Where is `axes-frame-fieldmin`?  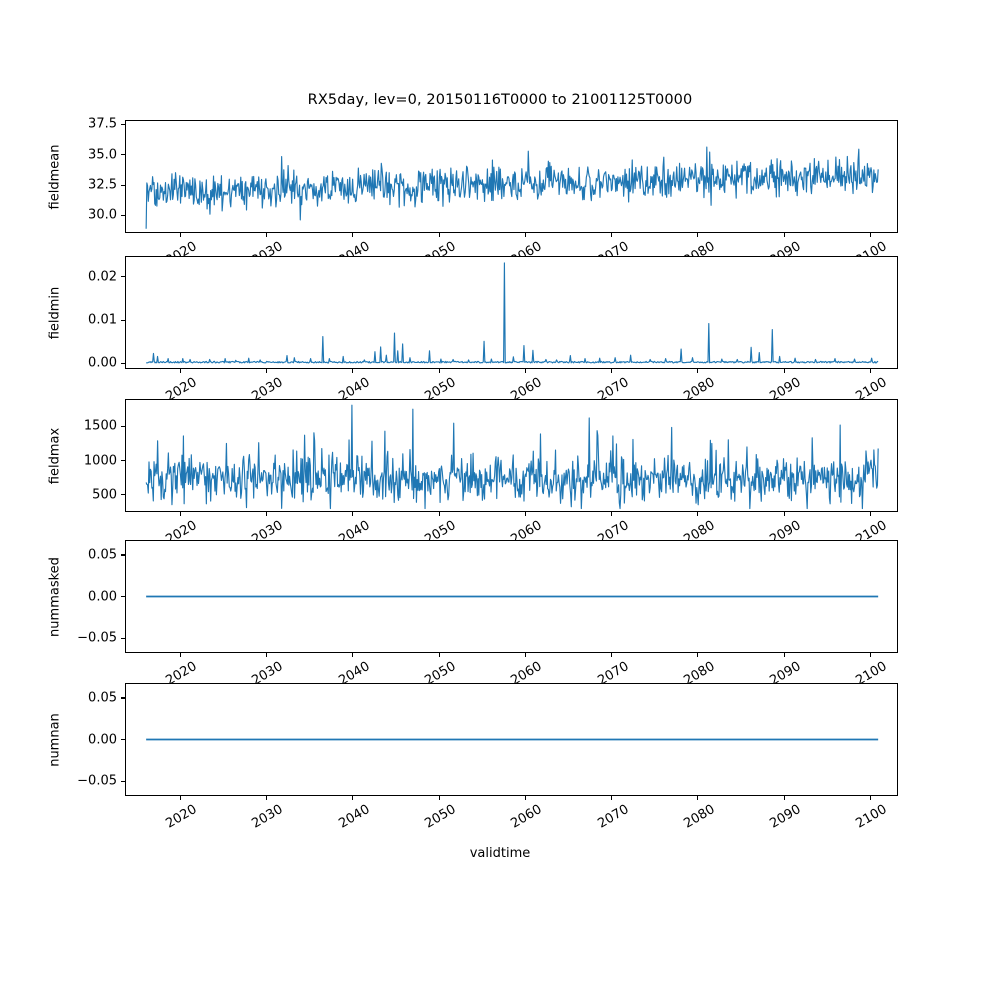
axes-frame-fieldmin is located at coordinates (511, 312).